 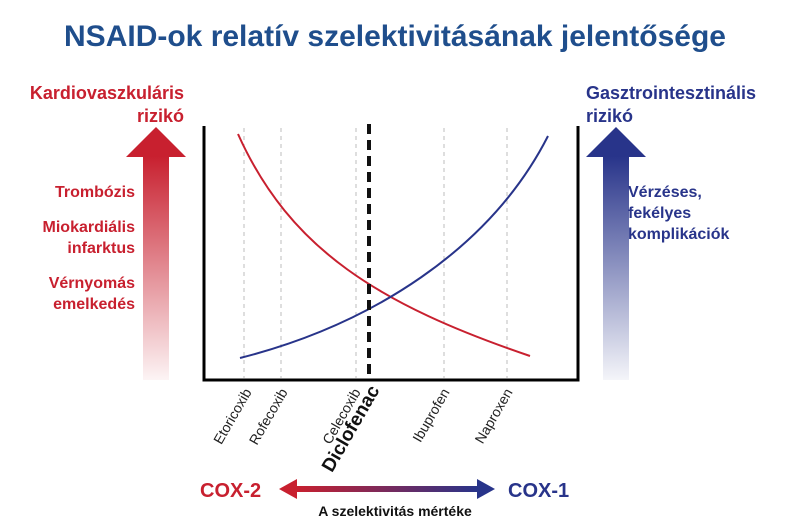 What do you see at coordinates (88, 227) in the screenshot?
I see `risk-item-mi-line1: Miokardiális` at bounding box center [88, 227].